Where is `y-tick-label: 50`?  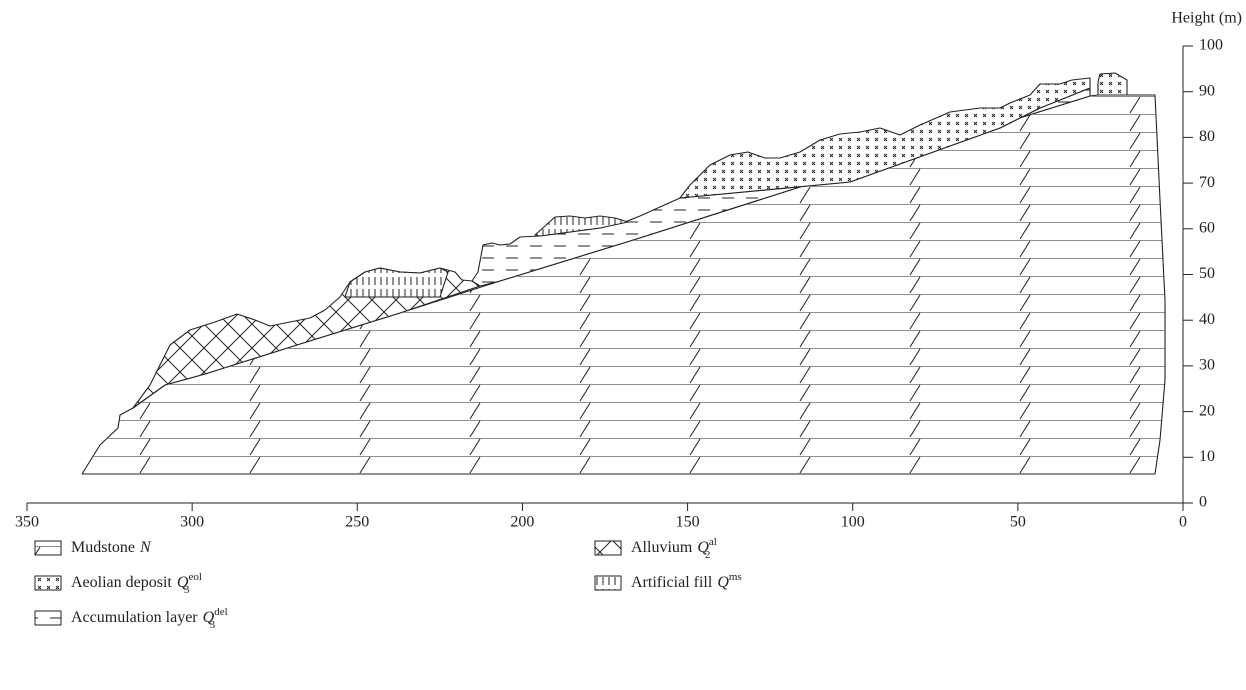 y-tick-label: 50 is located at coordinates (1207, 273).